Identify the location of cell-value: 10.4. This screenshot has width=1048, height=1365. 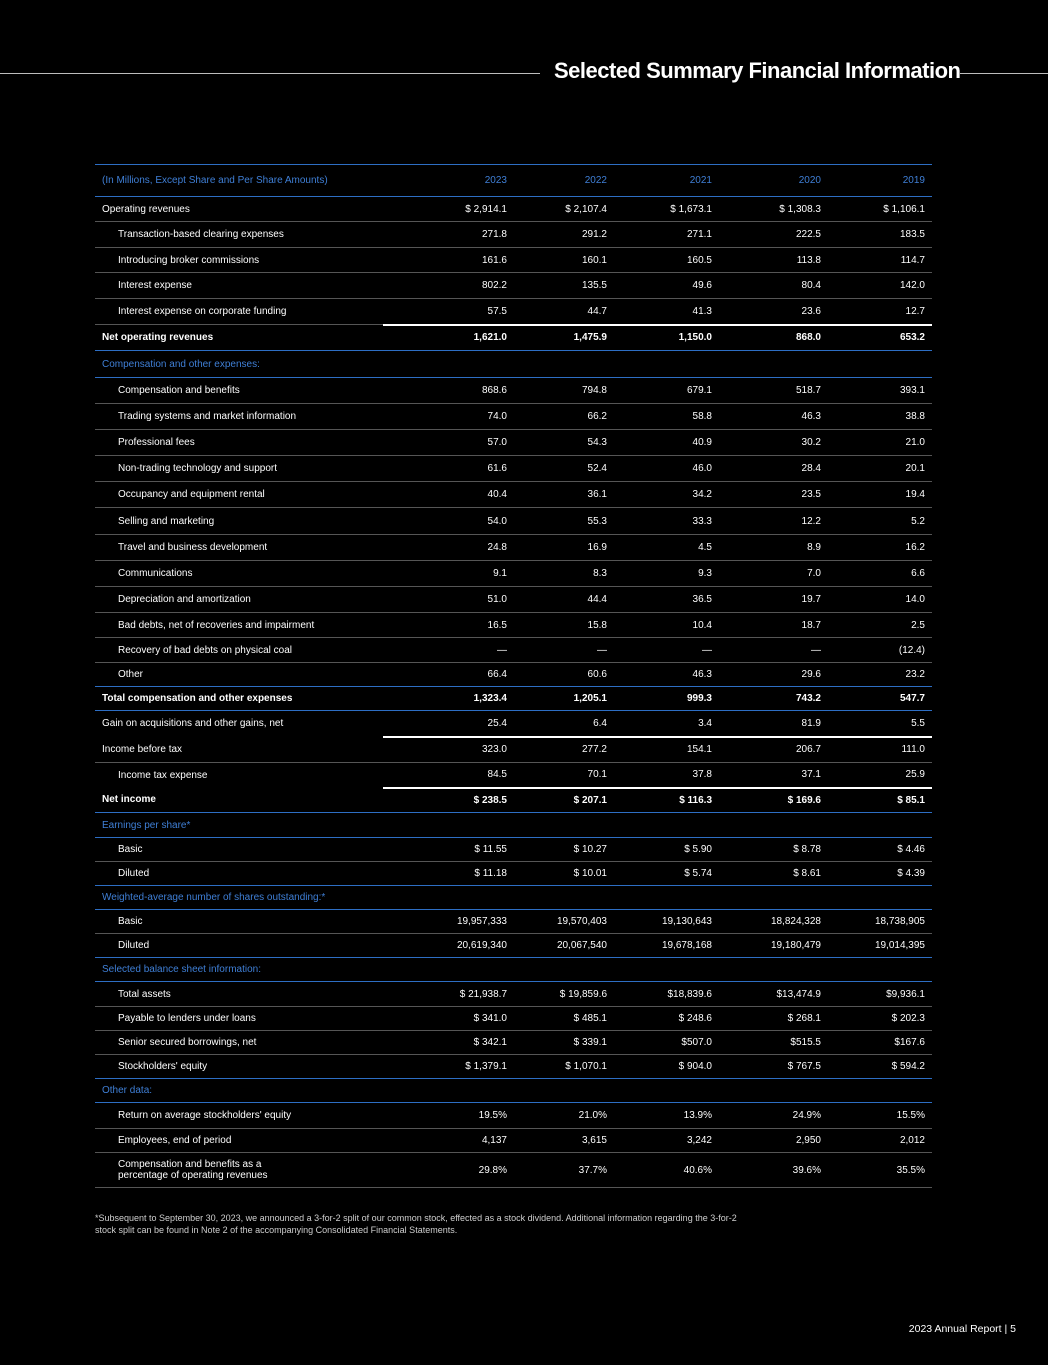
(666, 625).